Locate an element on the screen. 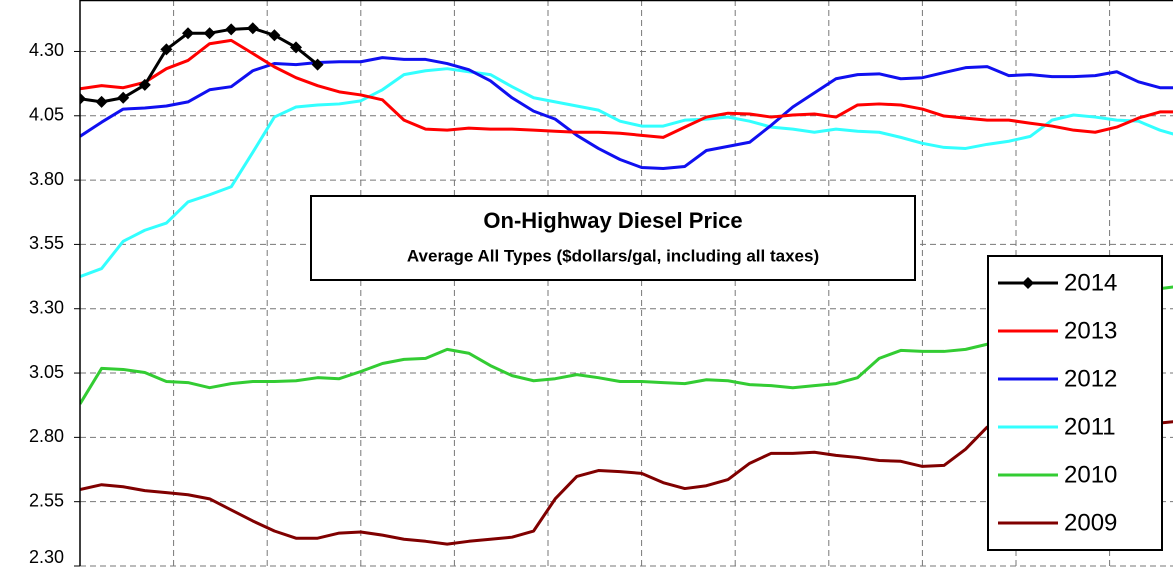 This screenshot has height=568, width=1173. legend: 2014 2013 2012 2011 2010 2009 is located at coordinates (1075, 403).